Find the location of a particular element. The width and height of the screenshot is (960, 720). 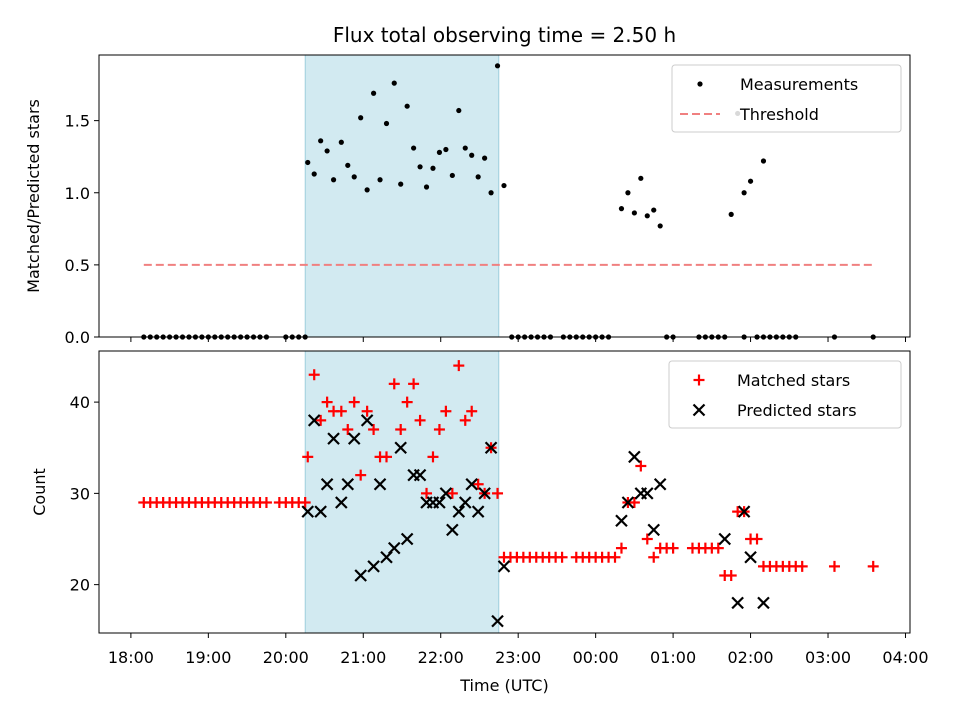

legend-x-glyph is located at coordinates (699, 410).